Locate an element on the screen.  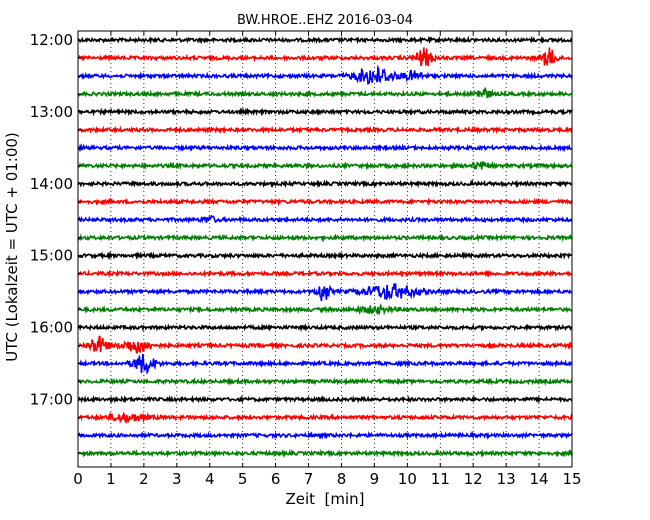
x-tick-label: 6 is located at coordinates (276, 479).